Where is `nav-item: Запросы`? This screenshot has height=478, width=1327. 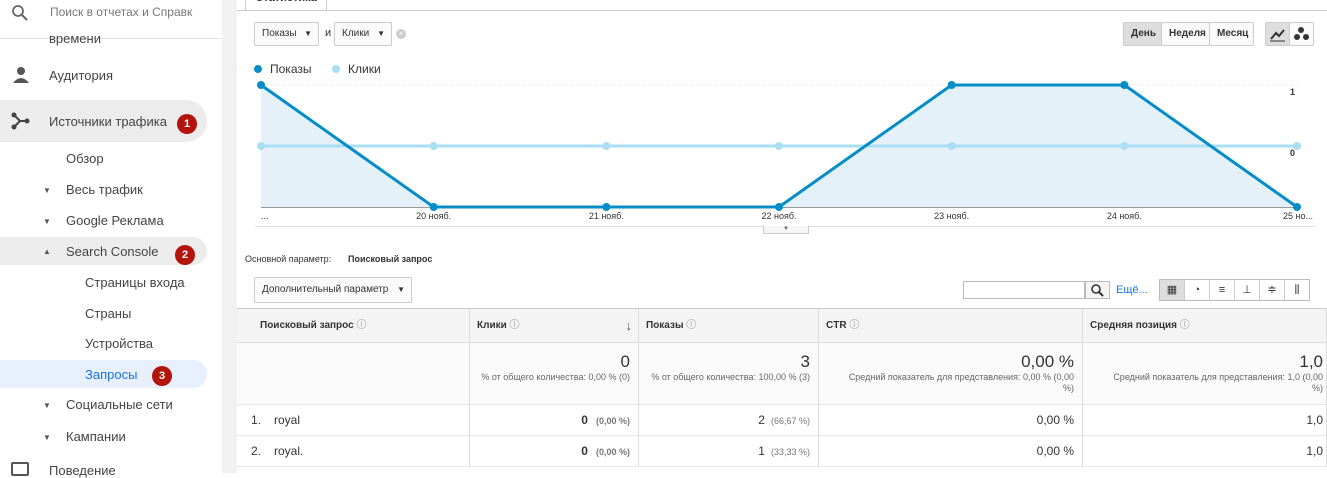 nav-item: Запросы is located at coordinates (111, 374).